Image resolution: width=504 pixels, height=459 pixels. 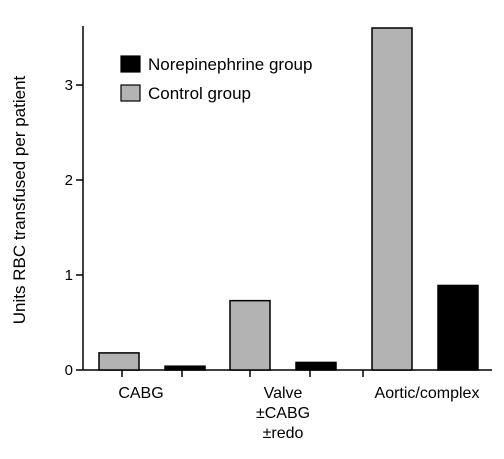 What do you see at coordinates (19, 199) in the screenshot?
I see `y-axis-label: Units RBC transfused per patient` at bounding box center [19, 199].